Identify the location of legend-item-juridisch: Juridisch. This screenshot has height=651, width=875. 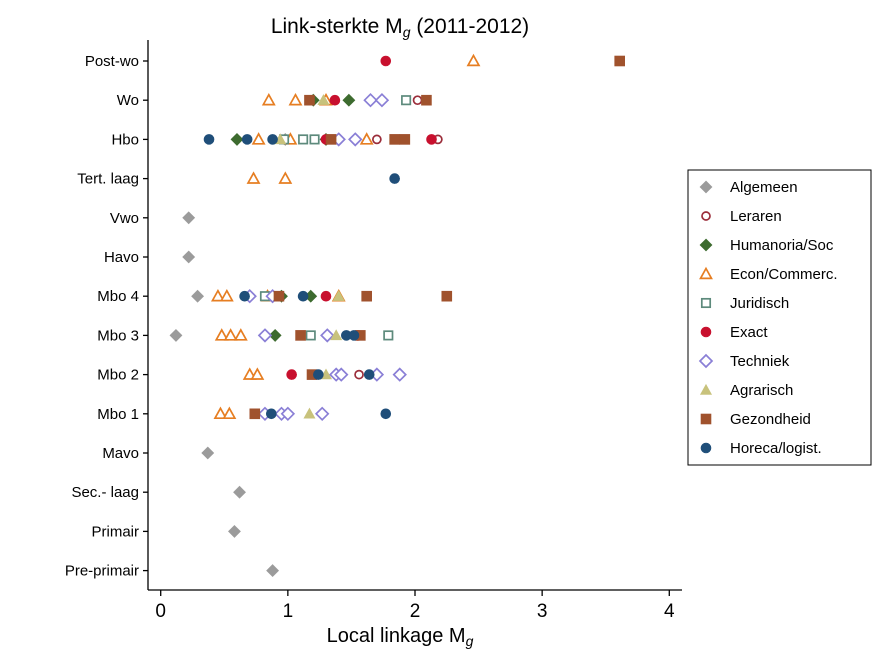
(744, 303).